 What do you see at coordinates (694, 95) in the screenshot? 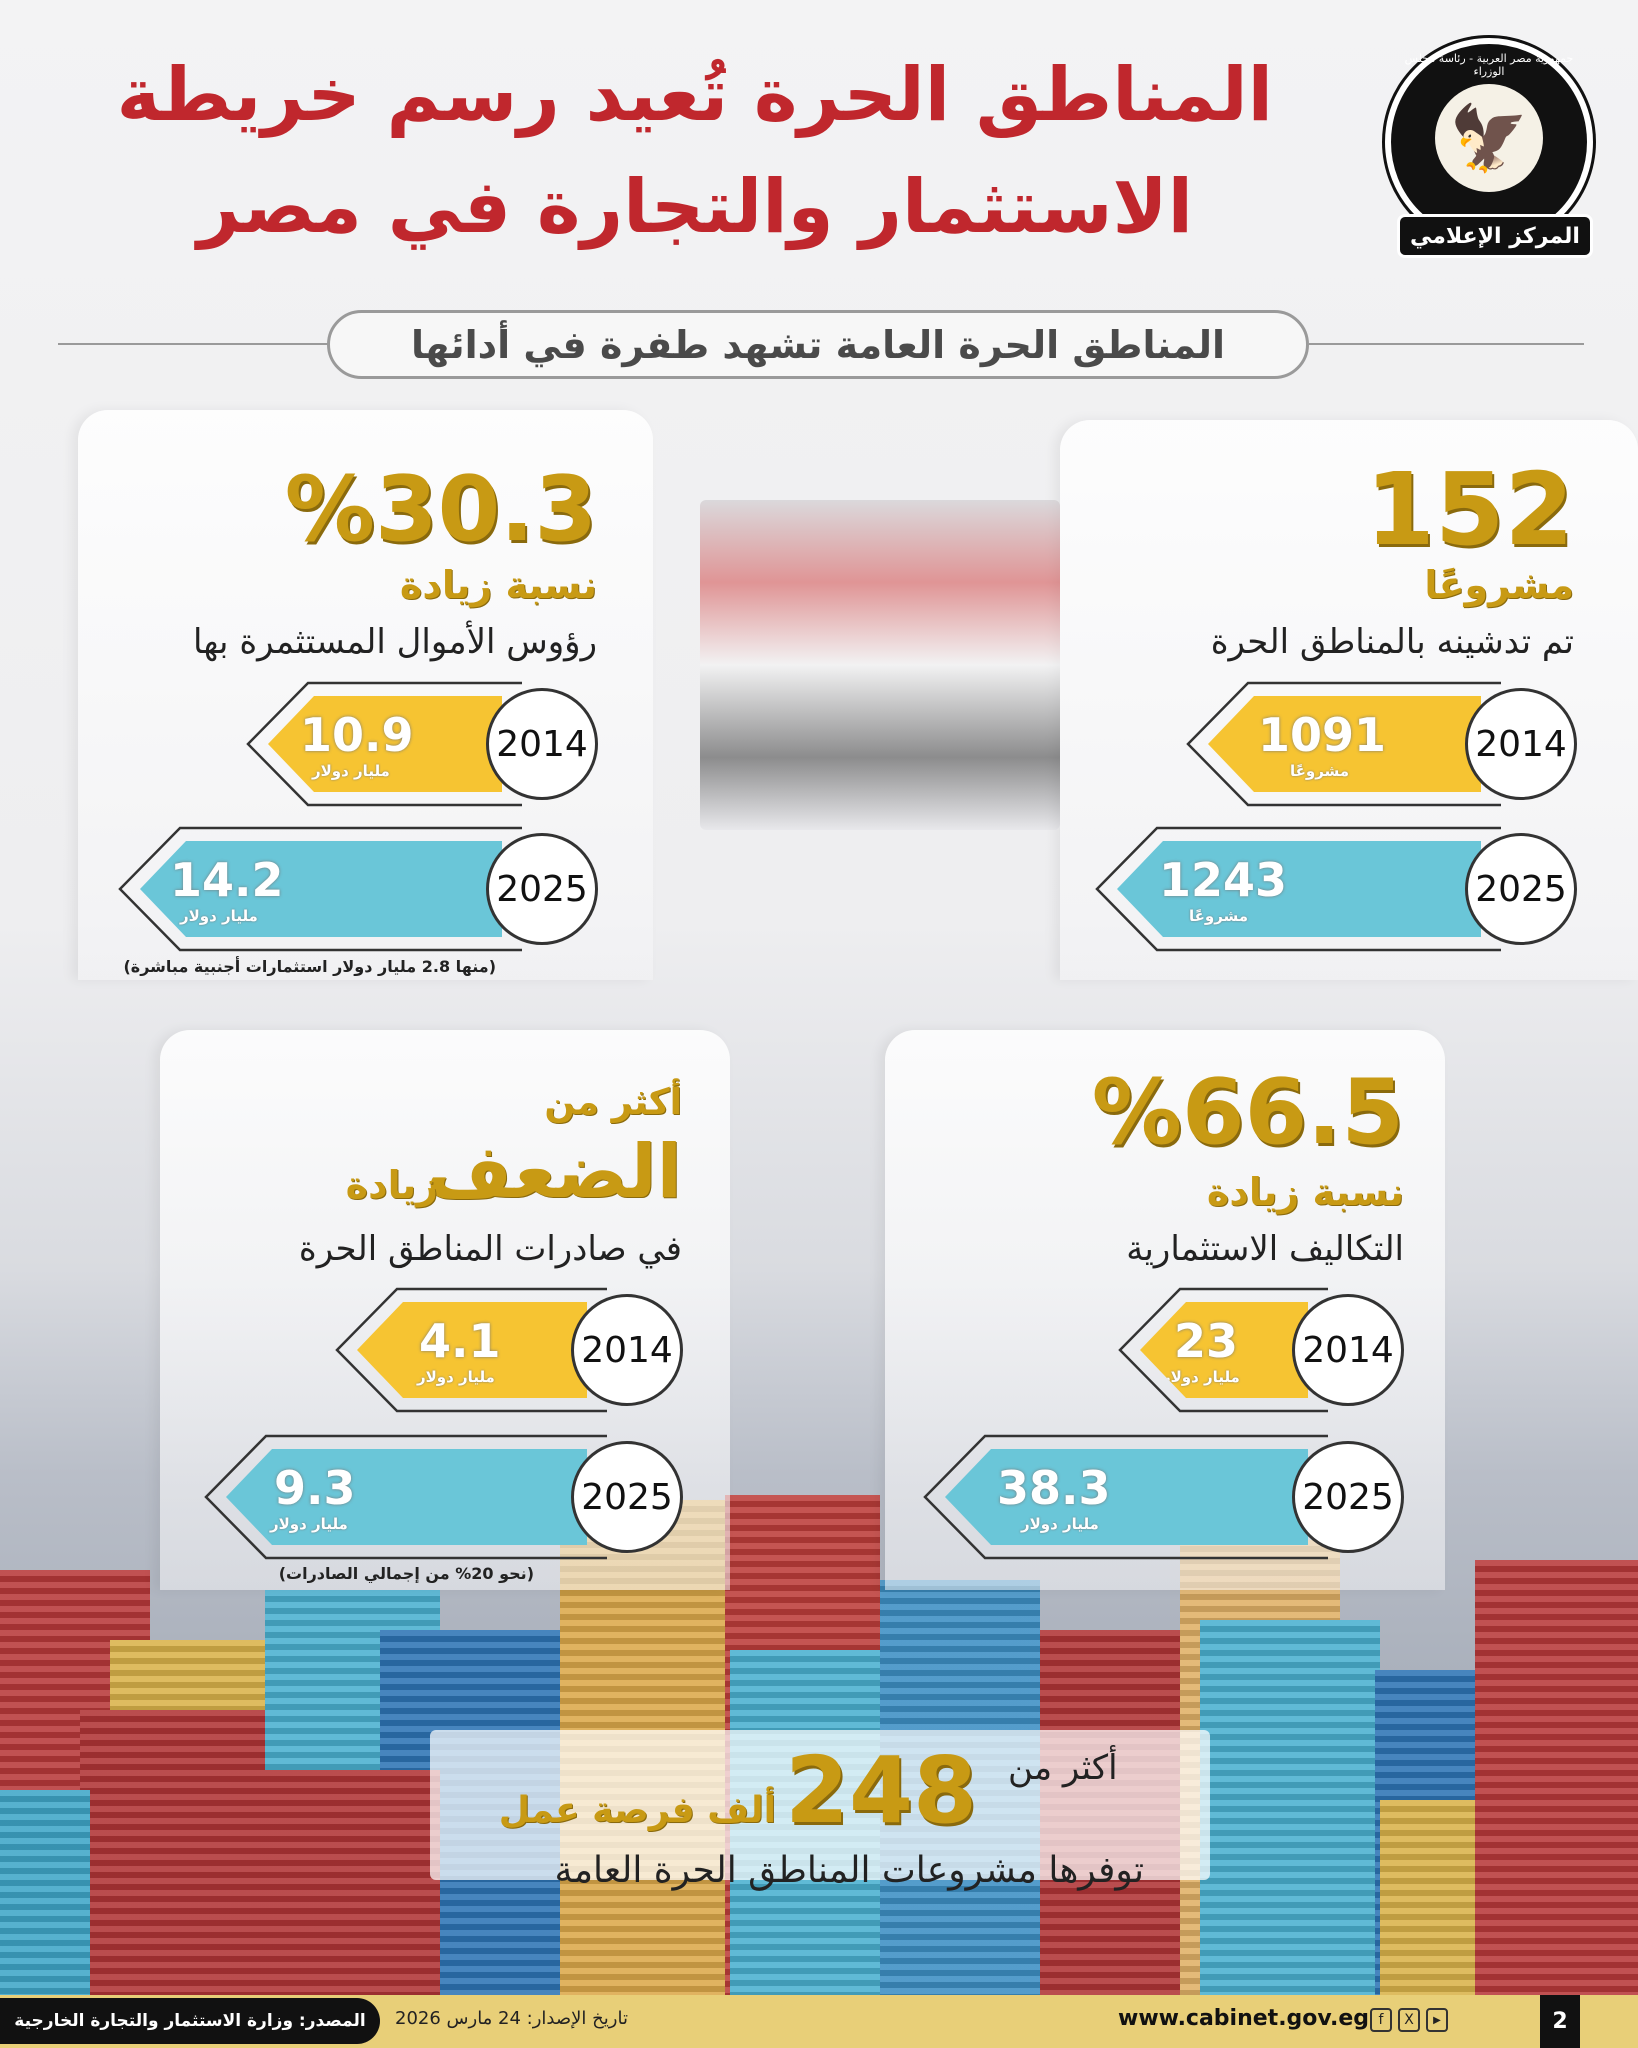
I see `title-line-1: المناطق الحرة تُعيد رسم خريطة` at bounding box center [694, 95].